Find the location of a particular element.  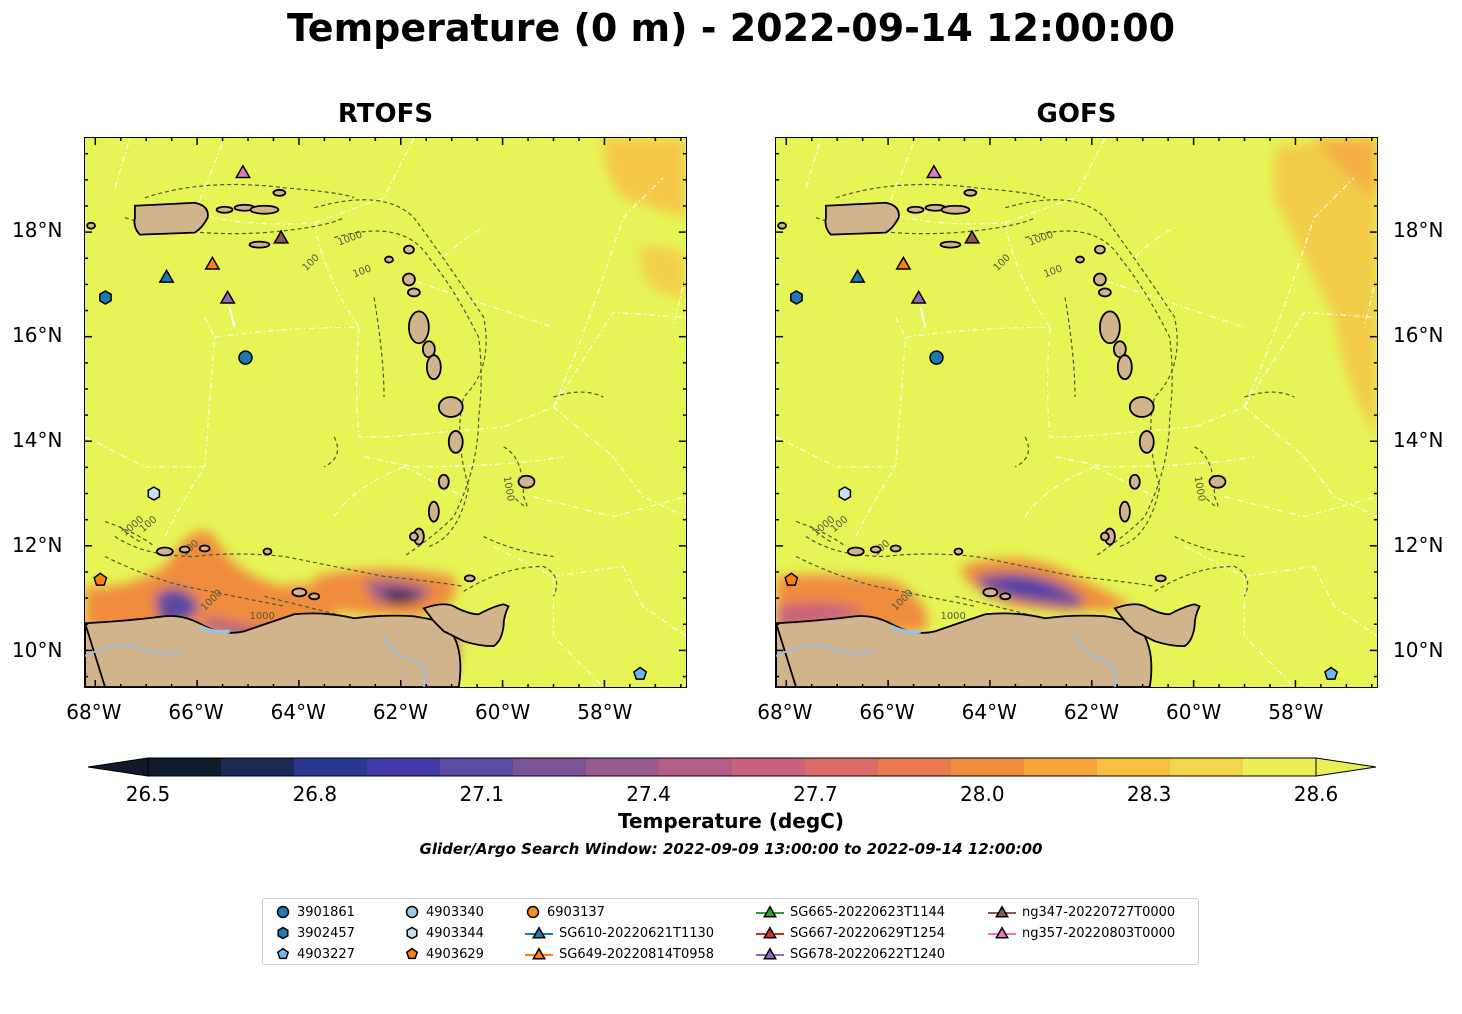

lon-tick-label: 60°W is located at coordinates (503, 712).